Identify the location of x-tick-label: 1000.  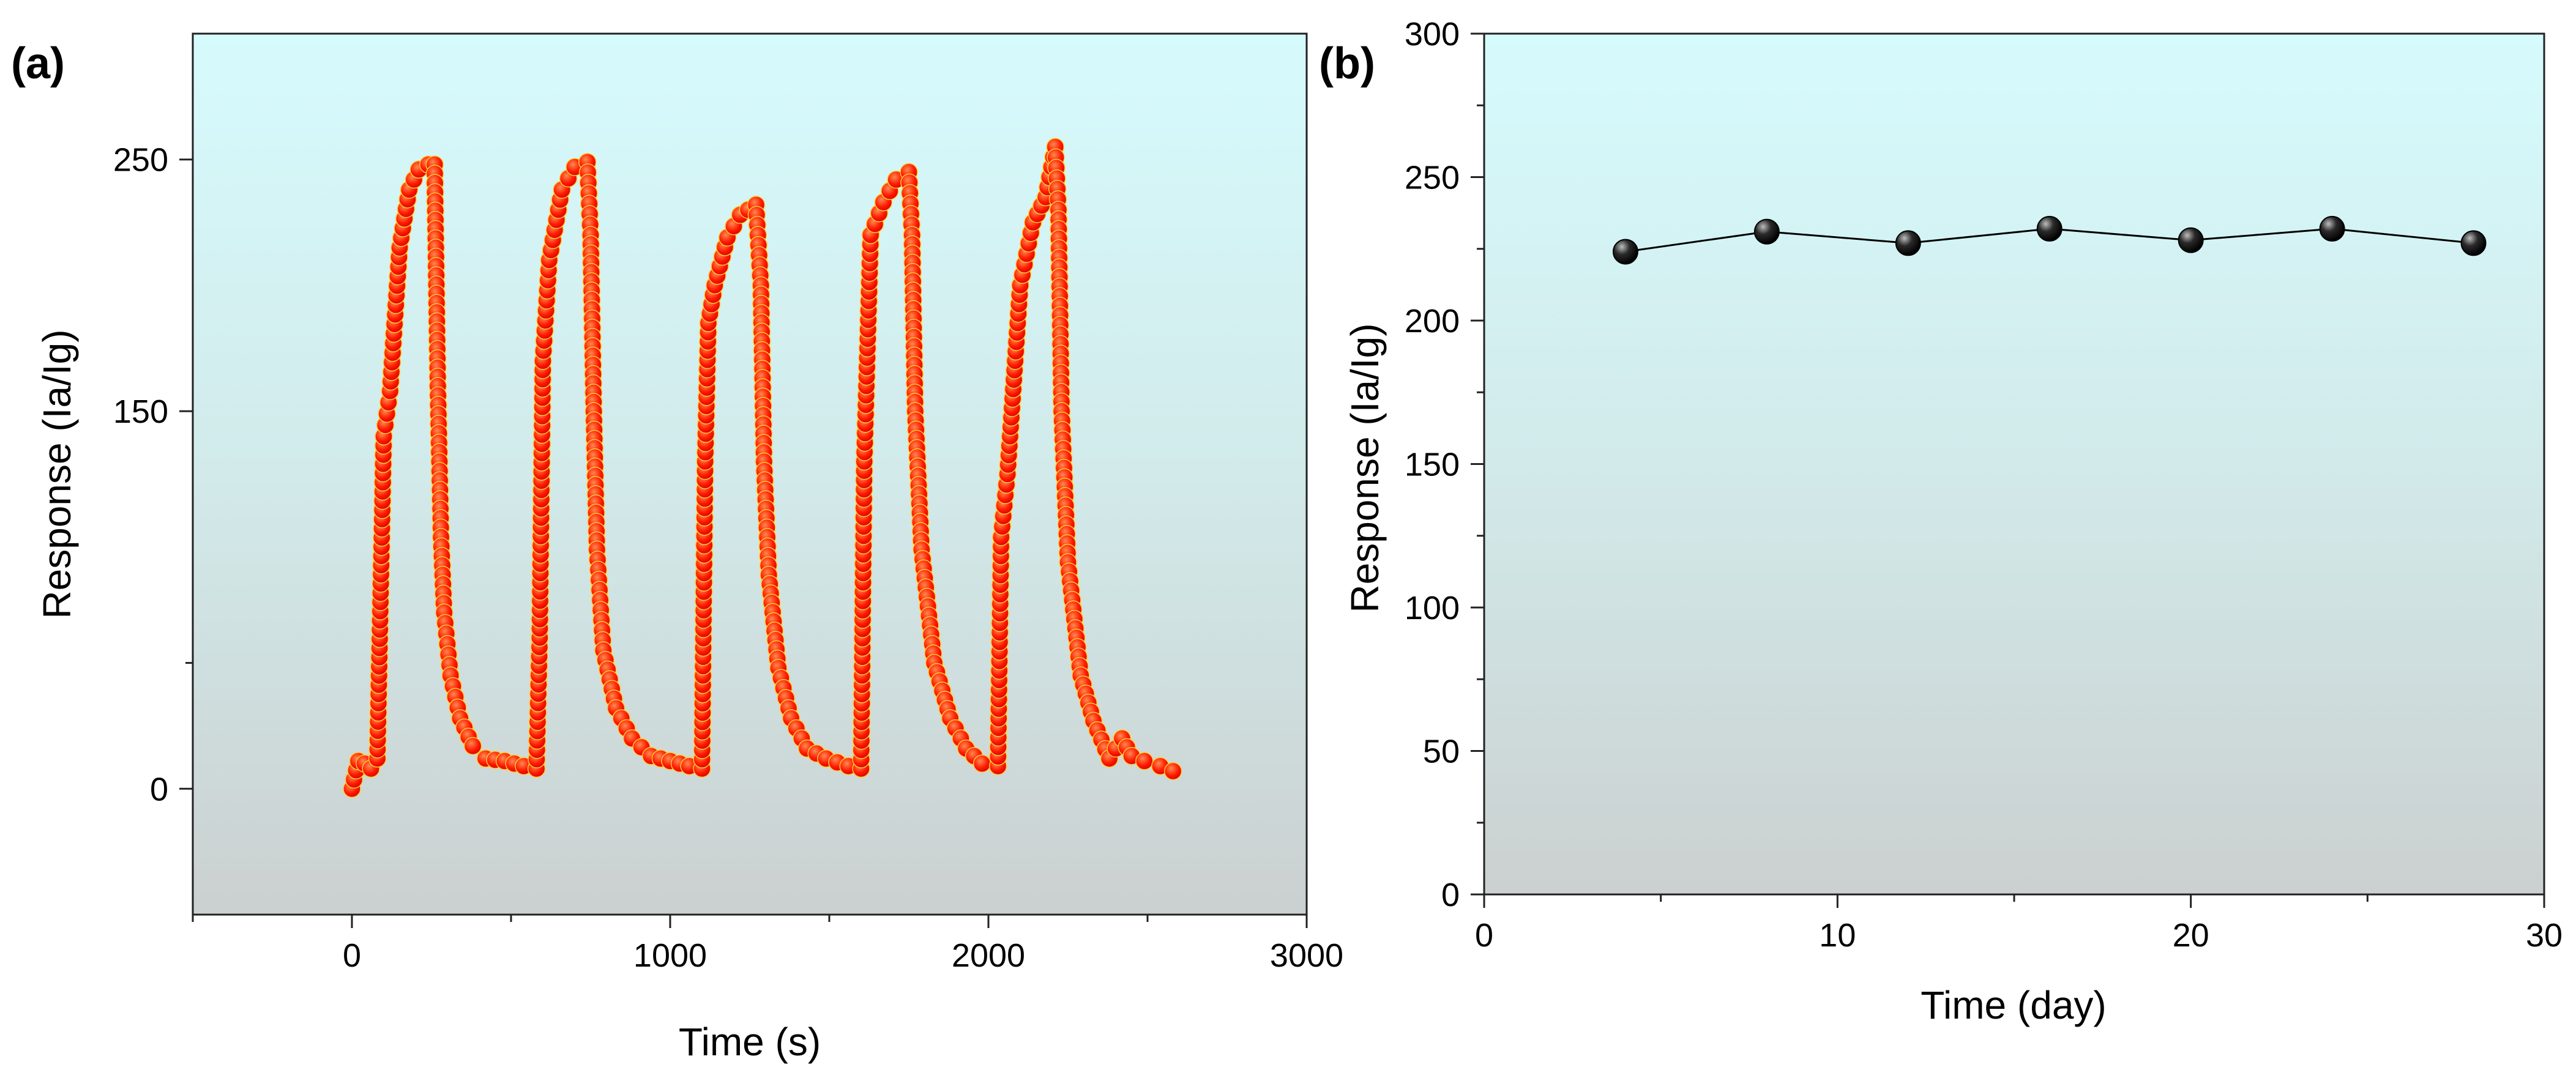
(670, 955).